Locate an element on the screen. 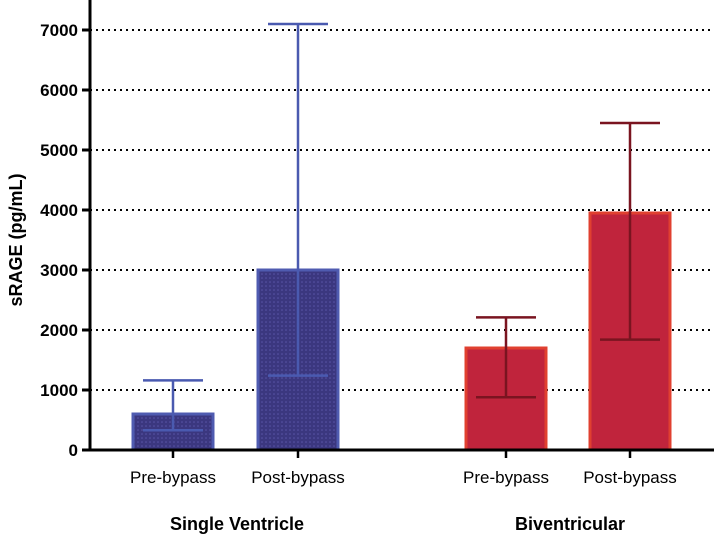 The width and height of the screenshot is (714, 537). group-label: Biventricular is located at coordinates (570, 524).